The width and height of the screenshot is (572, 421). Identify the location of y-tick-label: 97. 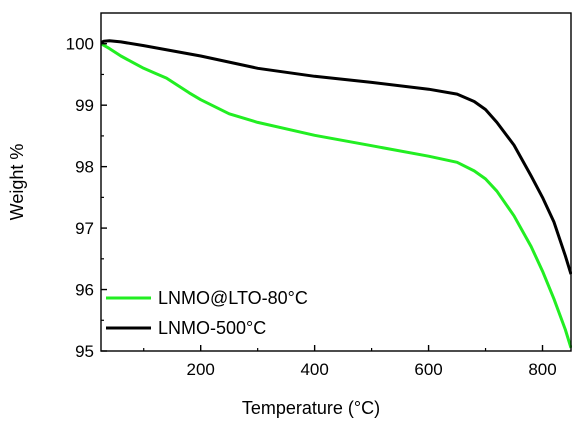
(84, 228).